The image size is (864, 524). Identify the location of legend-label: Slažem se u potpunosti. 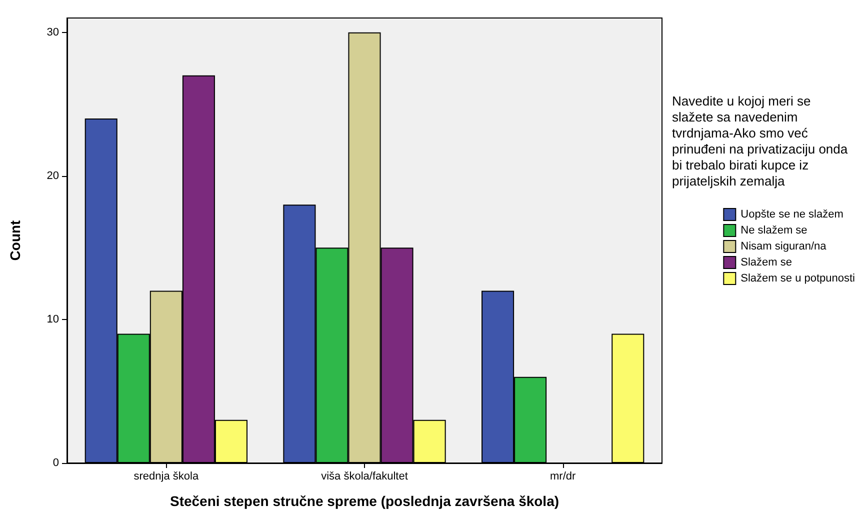
(798, 278).